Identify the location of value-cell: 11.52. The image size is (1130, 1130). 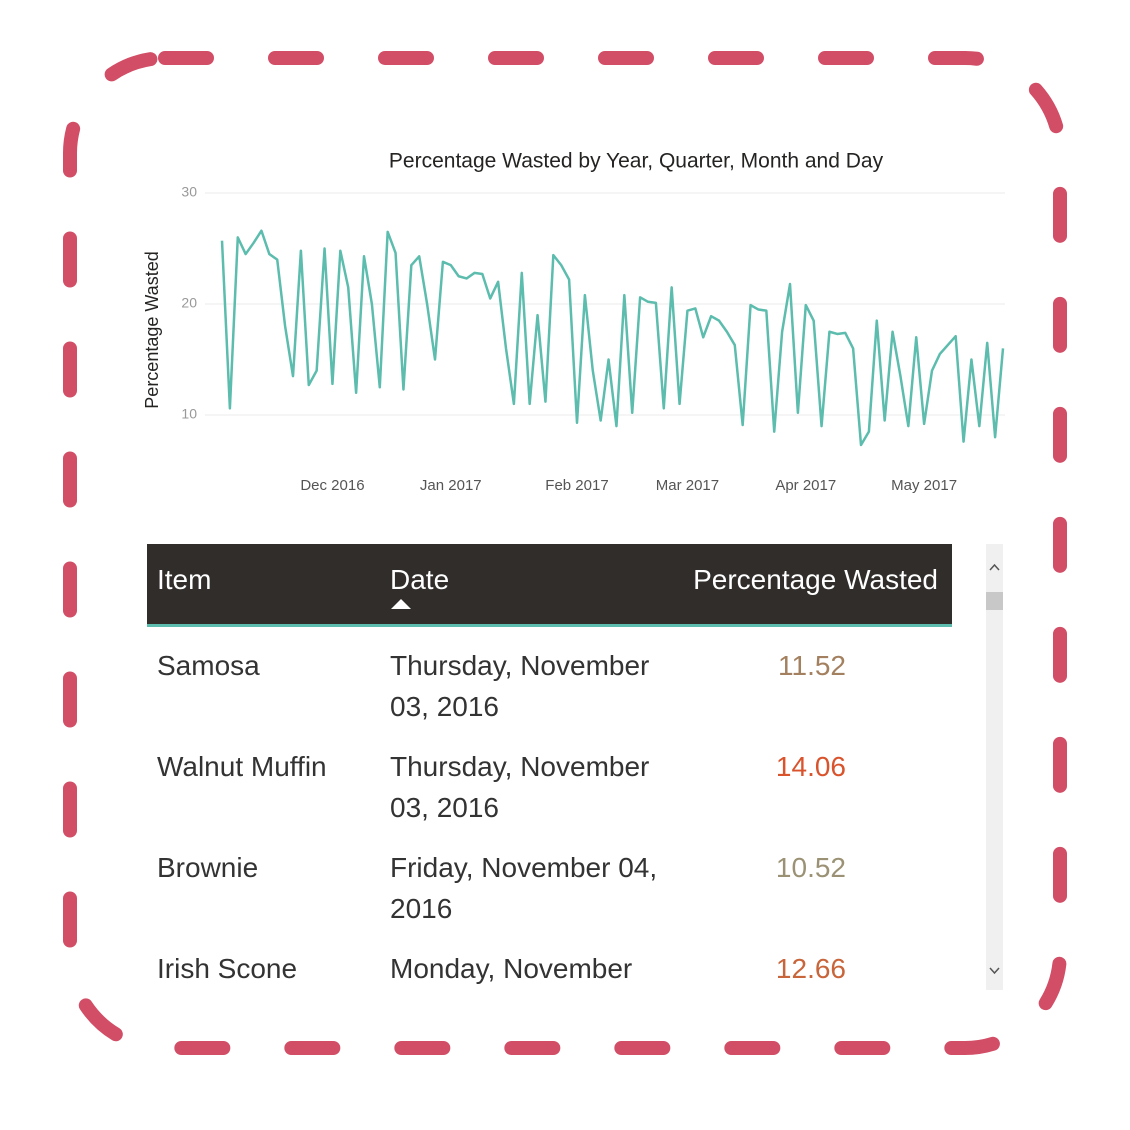
(812, 665).